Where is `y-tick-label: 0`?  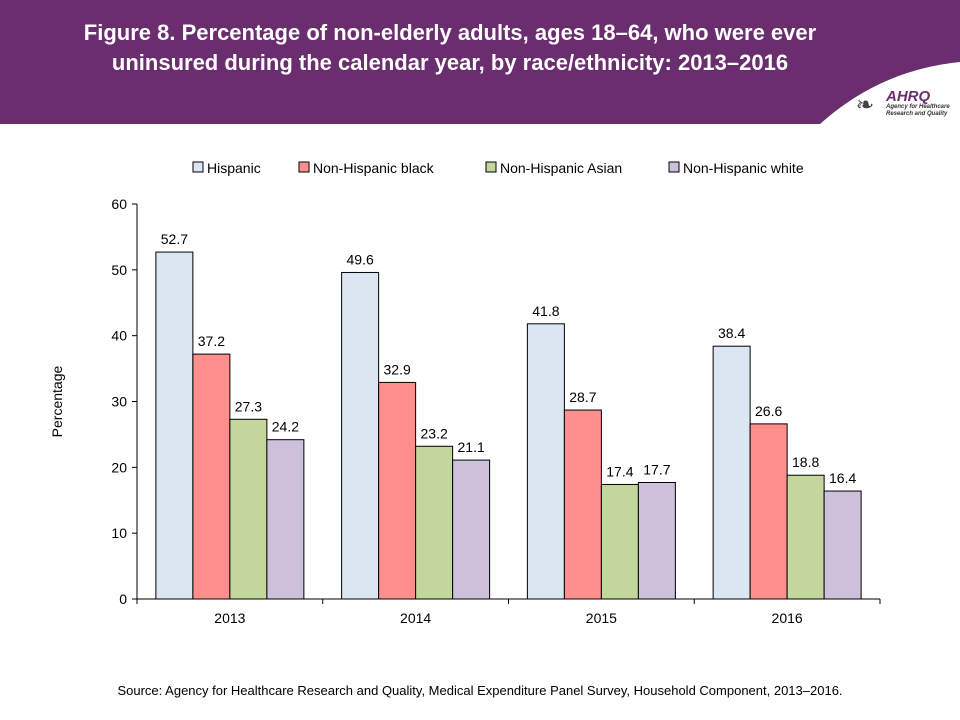 y-tick-label: 0 is located at coordinates (123, 599).